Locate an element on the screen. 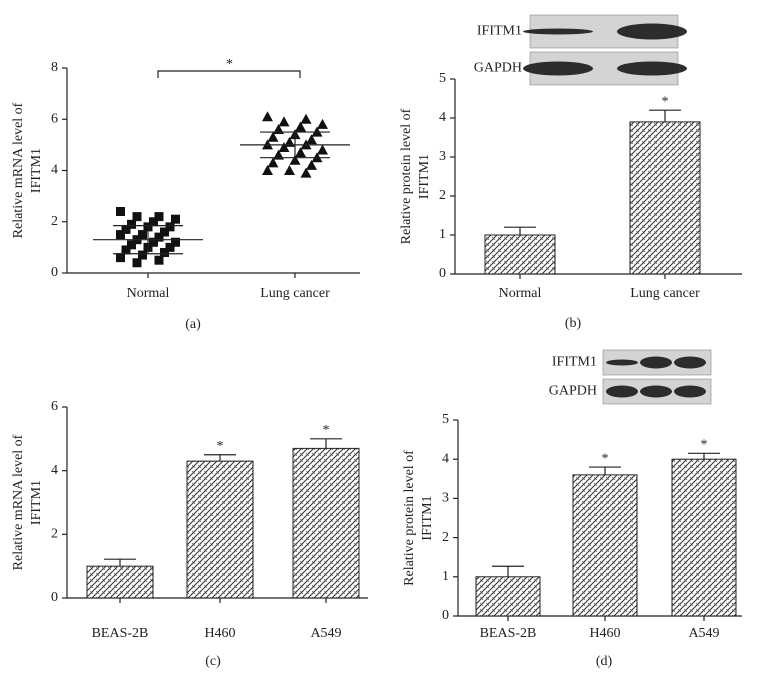  significance-bracket is located at coordinates (229, 74).